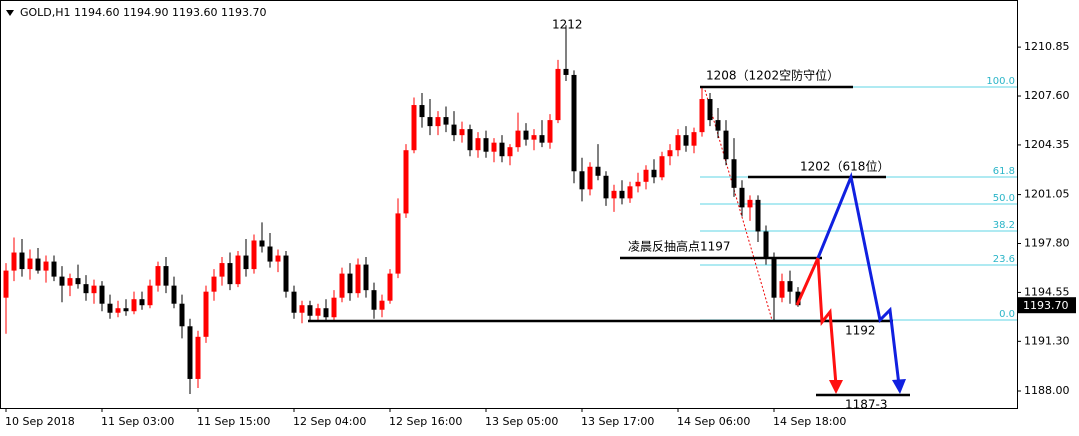 The height and width of the screenshot is (436, 1079). What do you see at coordinates (425, 421) in the screenshot?
I see `x-tick-label: 12 Sep 16:00` at bounding box center [425, 421].